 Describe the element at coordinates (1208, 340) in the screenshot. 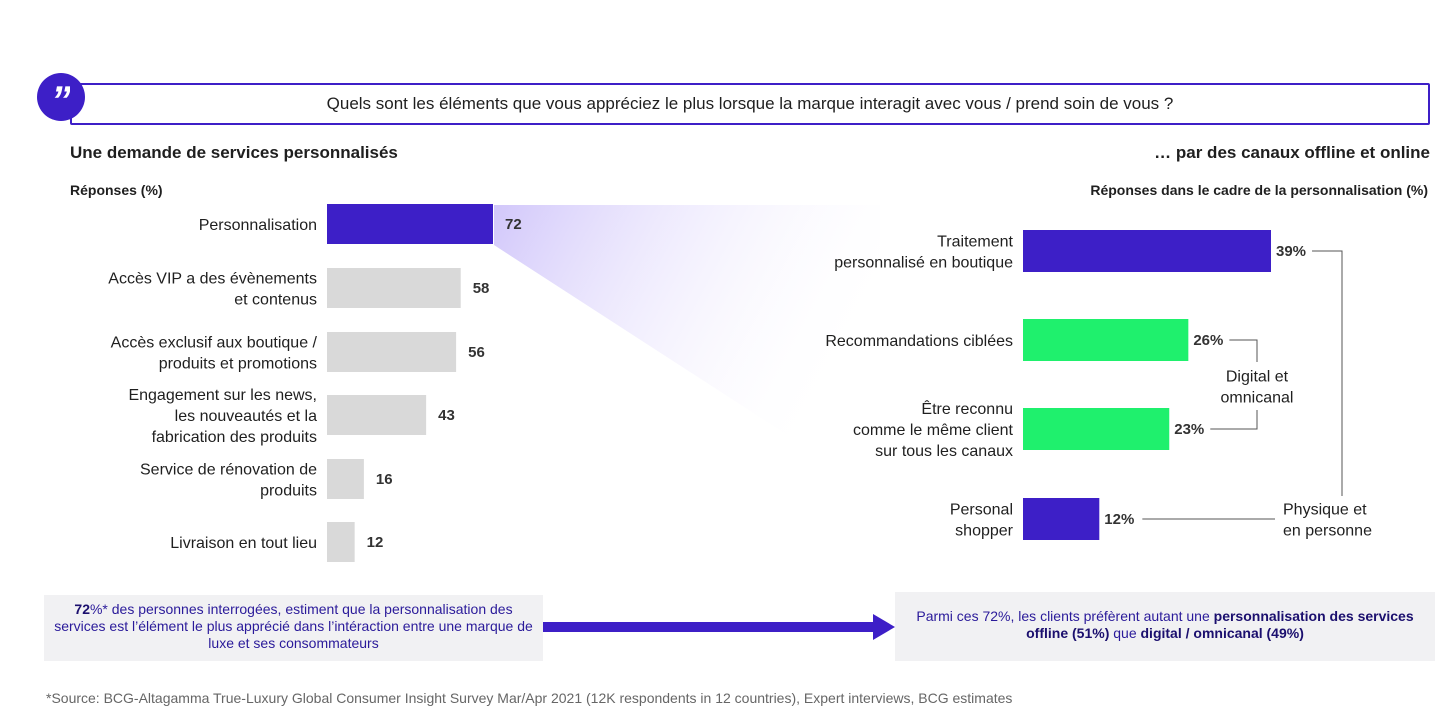

I see `right-value-label-1: 26%` at that location.